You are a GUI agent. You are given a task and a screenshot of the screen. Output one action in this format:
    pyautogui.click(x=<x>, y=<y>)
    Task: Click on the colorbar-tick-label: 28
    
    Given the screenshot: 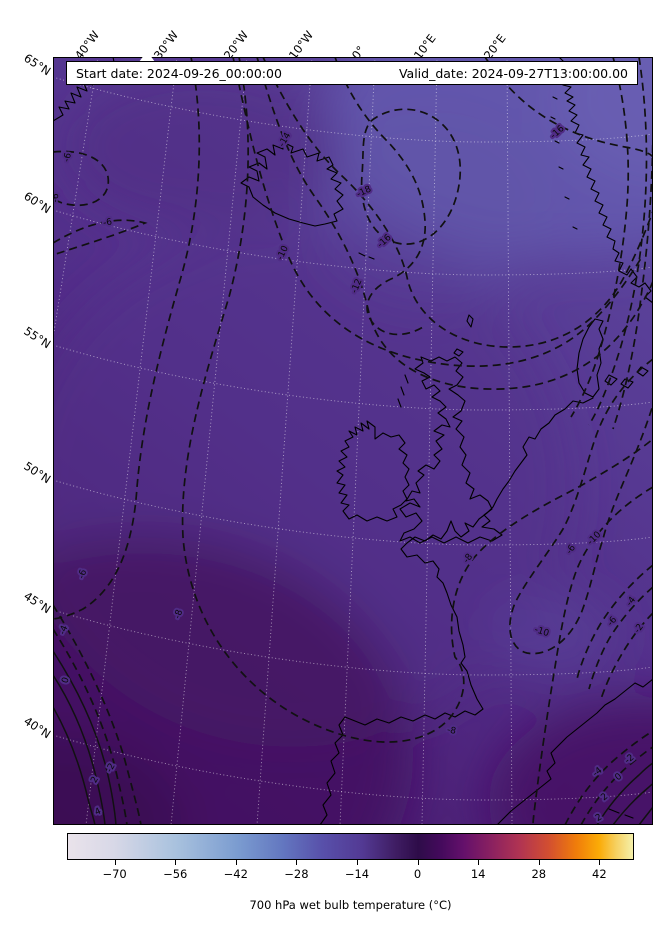 What is the action you would take?
    pyautogui.click(x=539, y=874)
    